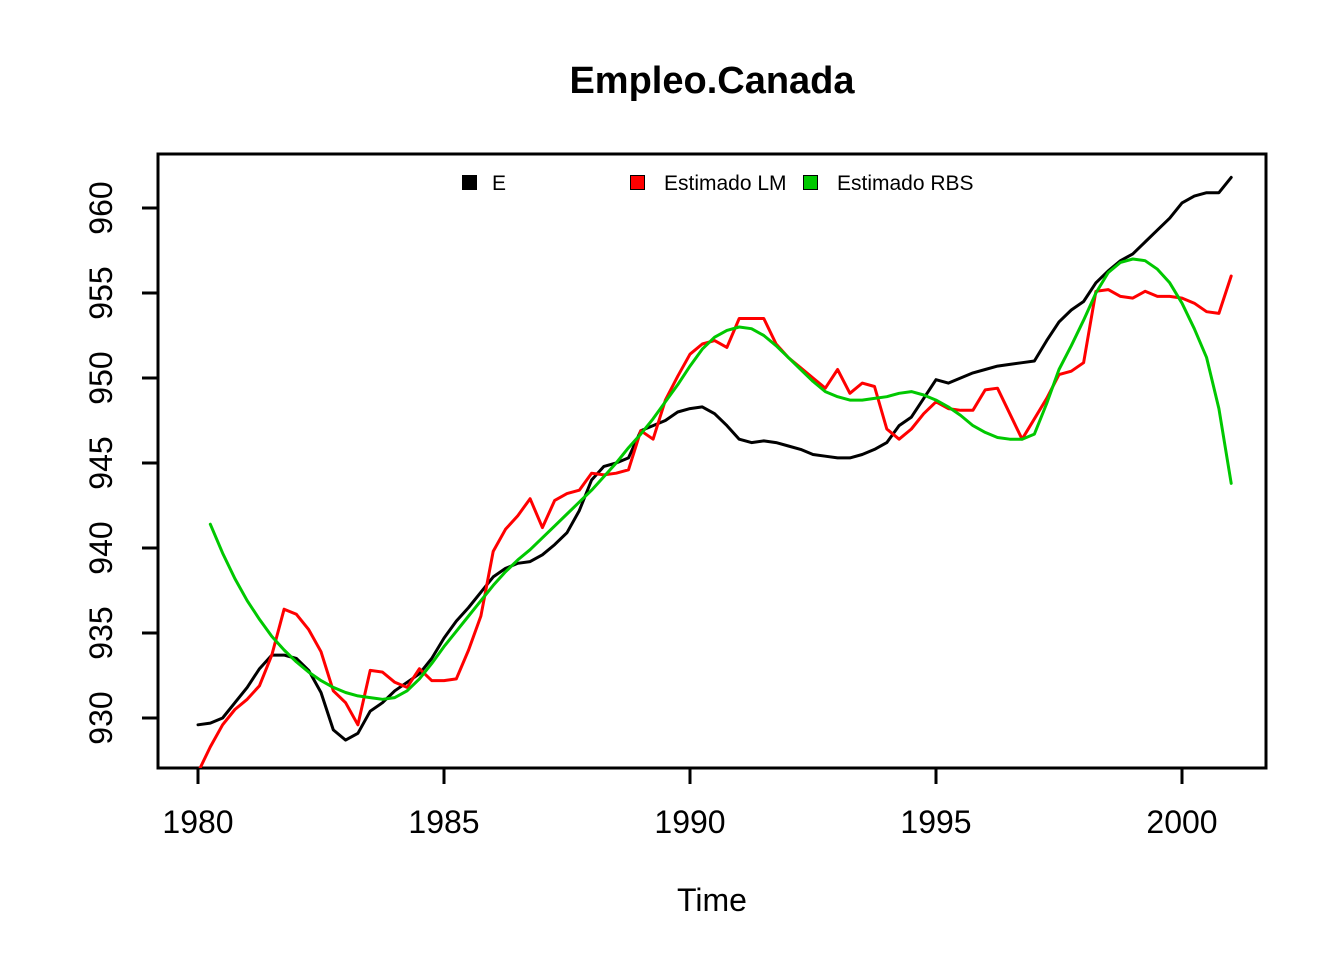 Image resolution: width=1344 pixels, height=960 pixels. I want to click on y-tick-label: 950, so click(101, 377).